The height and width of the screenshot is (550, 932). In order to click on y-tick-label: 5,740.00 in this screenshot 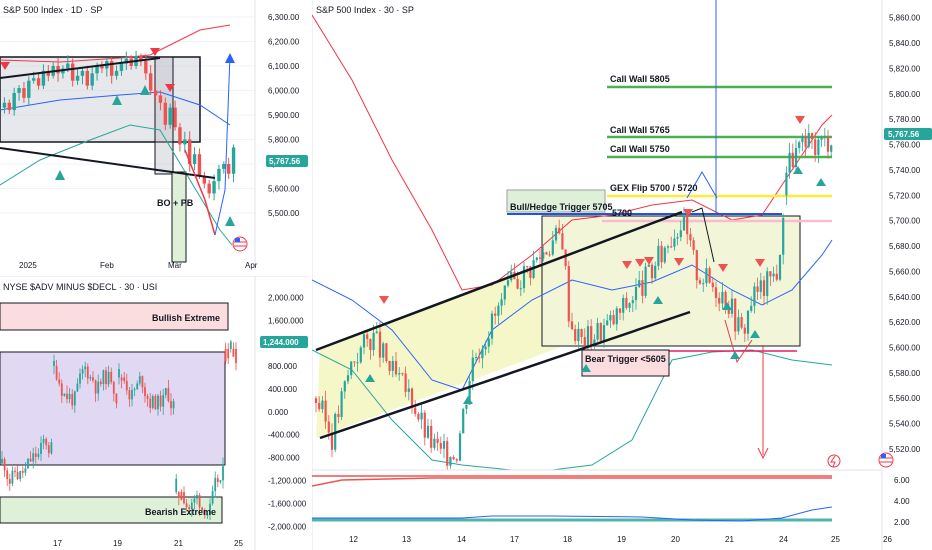, I will do `click(905, 170)`.